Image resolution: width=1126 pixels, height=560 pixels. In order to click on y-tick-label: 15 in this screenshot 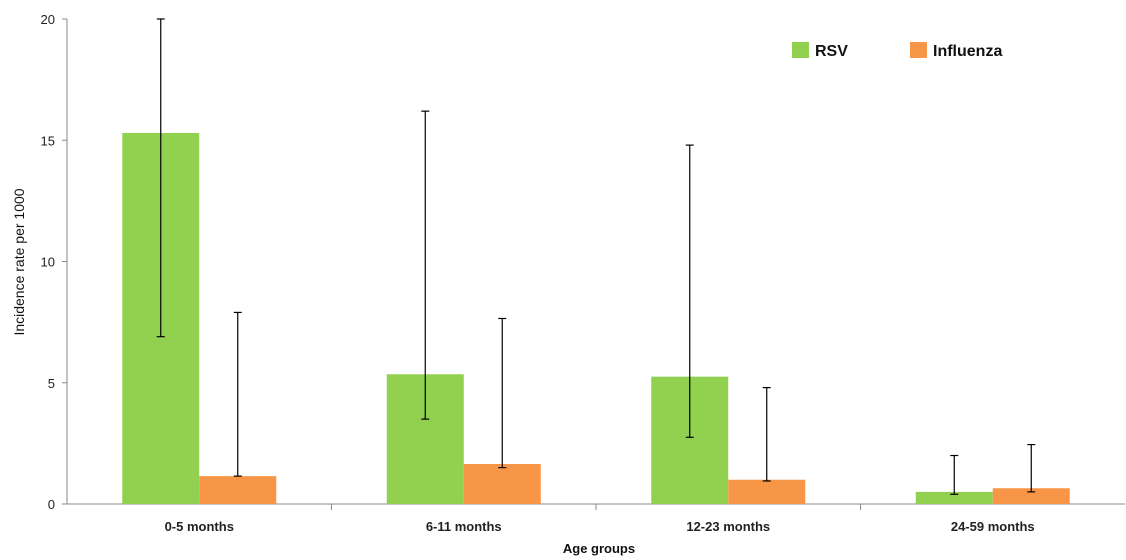, I will do `click(48, 140)`.